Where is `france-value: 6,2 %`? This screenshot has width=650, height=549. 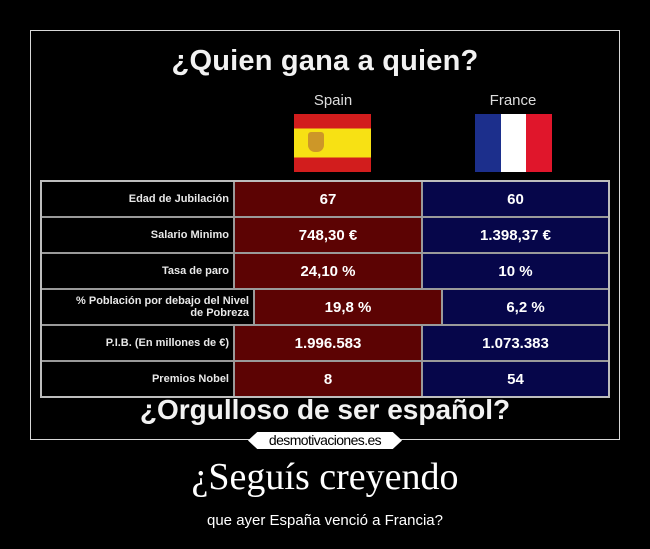 france-value: 6,2 % is located at coordinates (525, 307).